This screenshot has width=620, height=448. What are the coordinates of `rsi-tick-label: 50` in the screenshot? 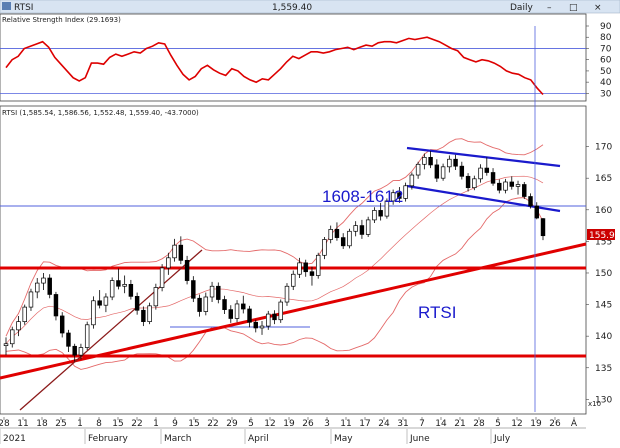 It's located at (606, 72).